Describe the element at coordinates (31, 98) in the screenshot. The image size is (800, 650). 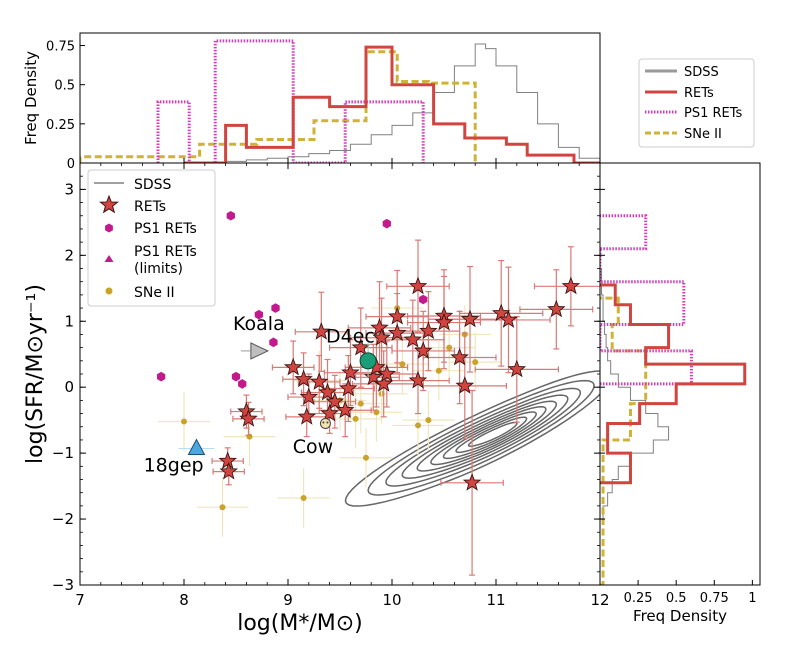
I see `top-hist-ylabel: Freq Density` at that location.